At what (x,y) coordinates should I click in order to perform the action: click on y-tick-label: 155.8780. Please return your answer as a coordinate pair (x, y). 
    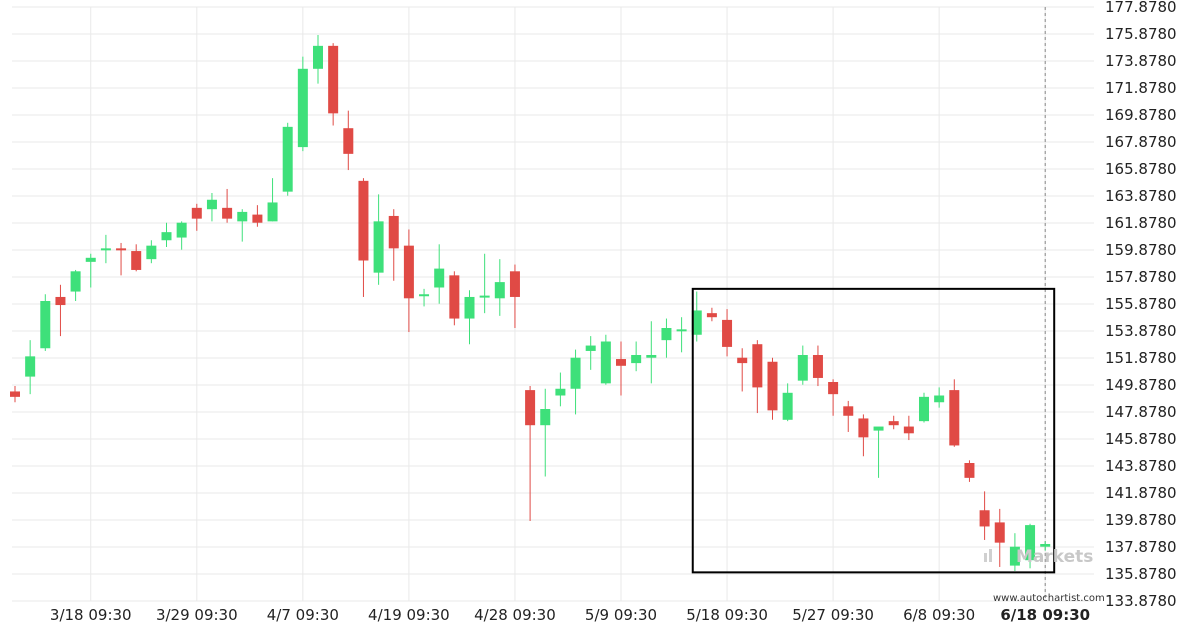
    Looking at the image, I should click on (1141, 304).